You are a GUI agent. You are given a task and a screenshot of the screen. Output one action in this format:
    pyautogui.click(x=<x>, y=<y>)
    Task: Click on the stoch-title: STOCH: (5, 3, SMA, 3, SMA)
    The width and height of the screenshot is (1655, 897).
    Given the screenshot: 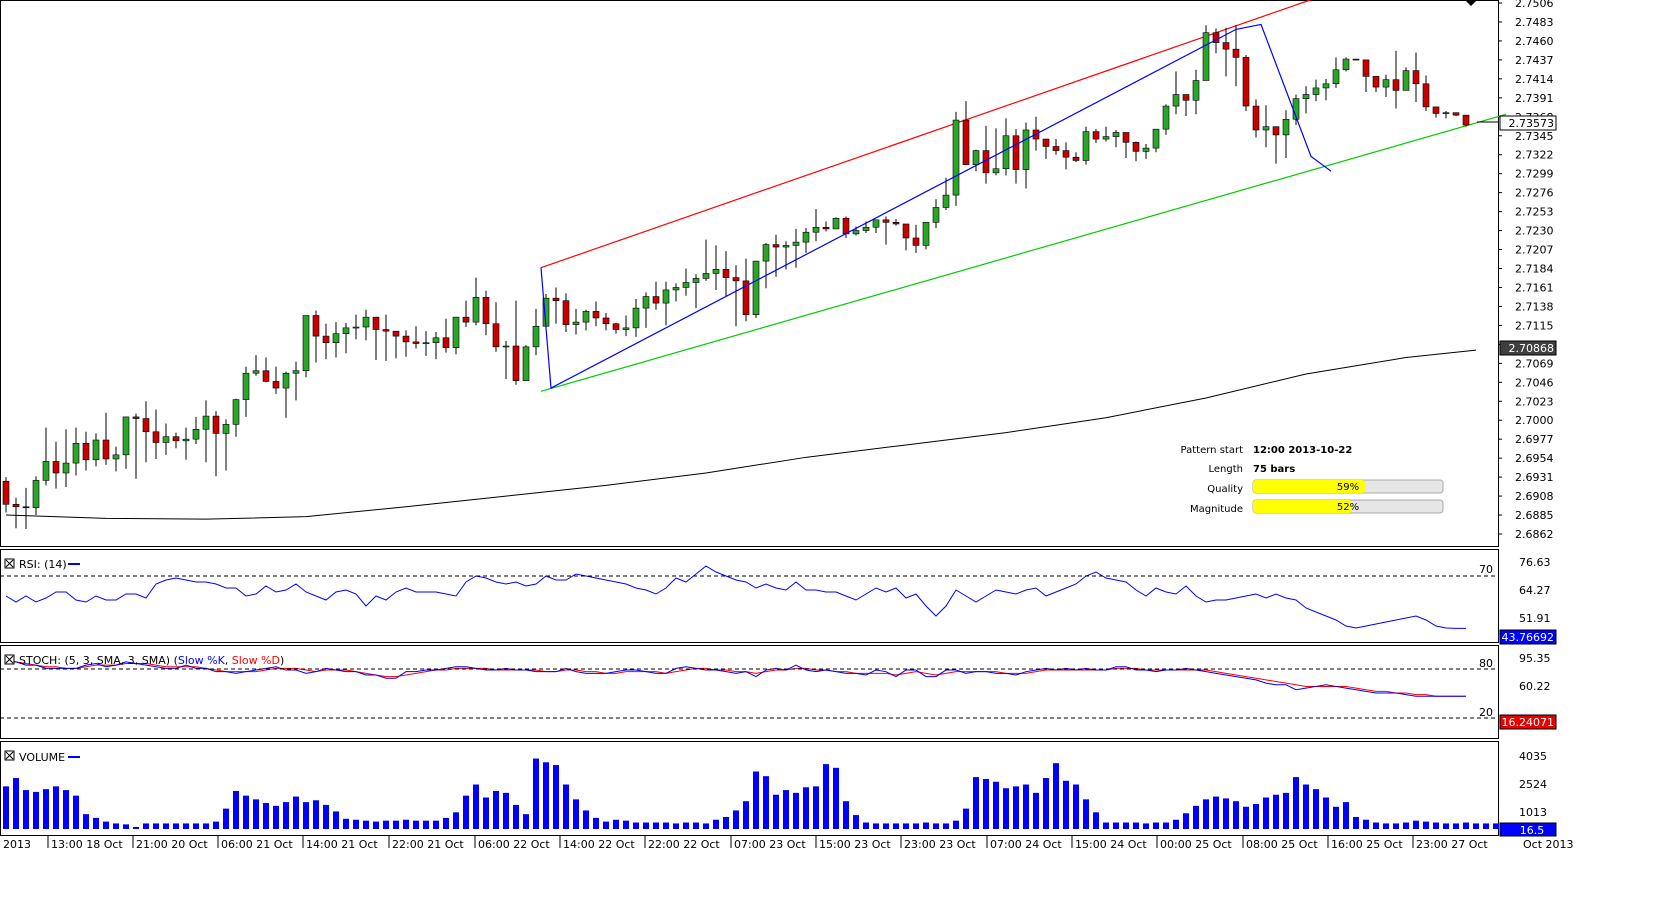 What is the action you would take?
    pyautogui.click(x=94, y=660)
    